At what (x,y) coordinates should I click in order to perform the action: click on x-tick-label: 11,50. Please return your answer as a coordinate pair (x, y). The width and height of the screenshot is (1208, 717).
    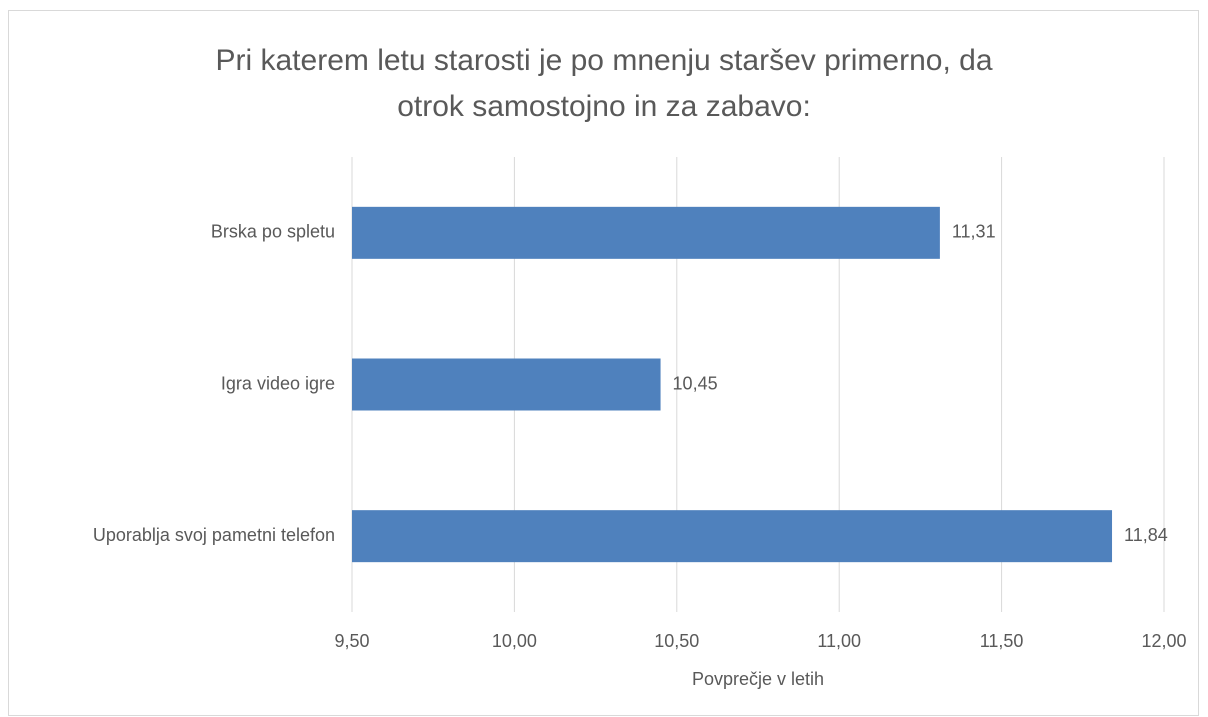
    Looking at the image, I should click on (1002, 641).